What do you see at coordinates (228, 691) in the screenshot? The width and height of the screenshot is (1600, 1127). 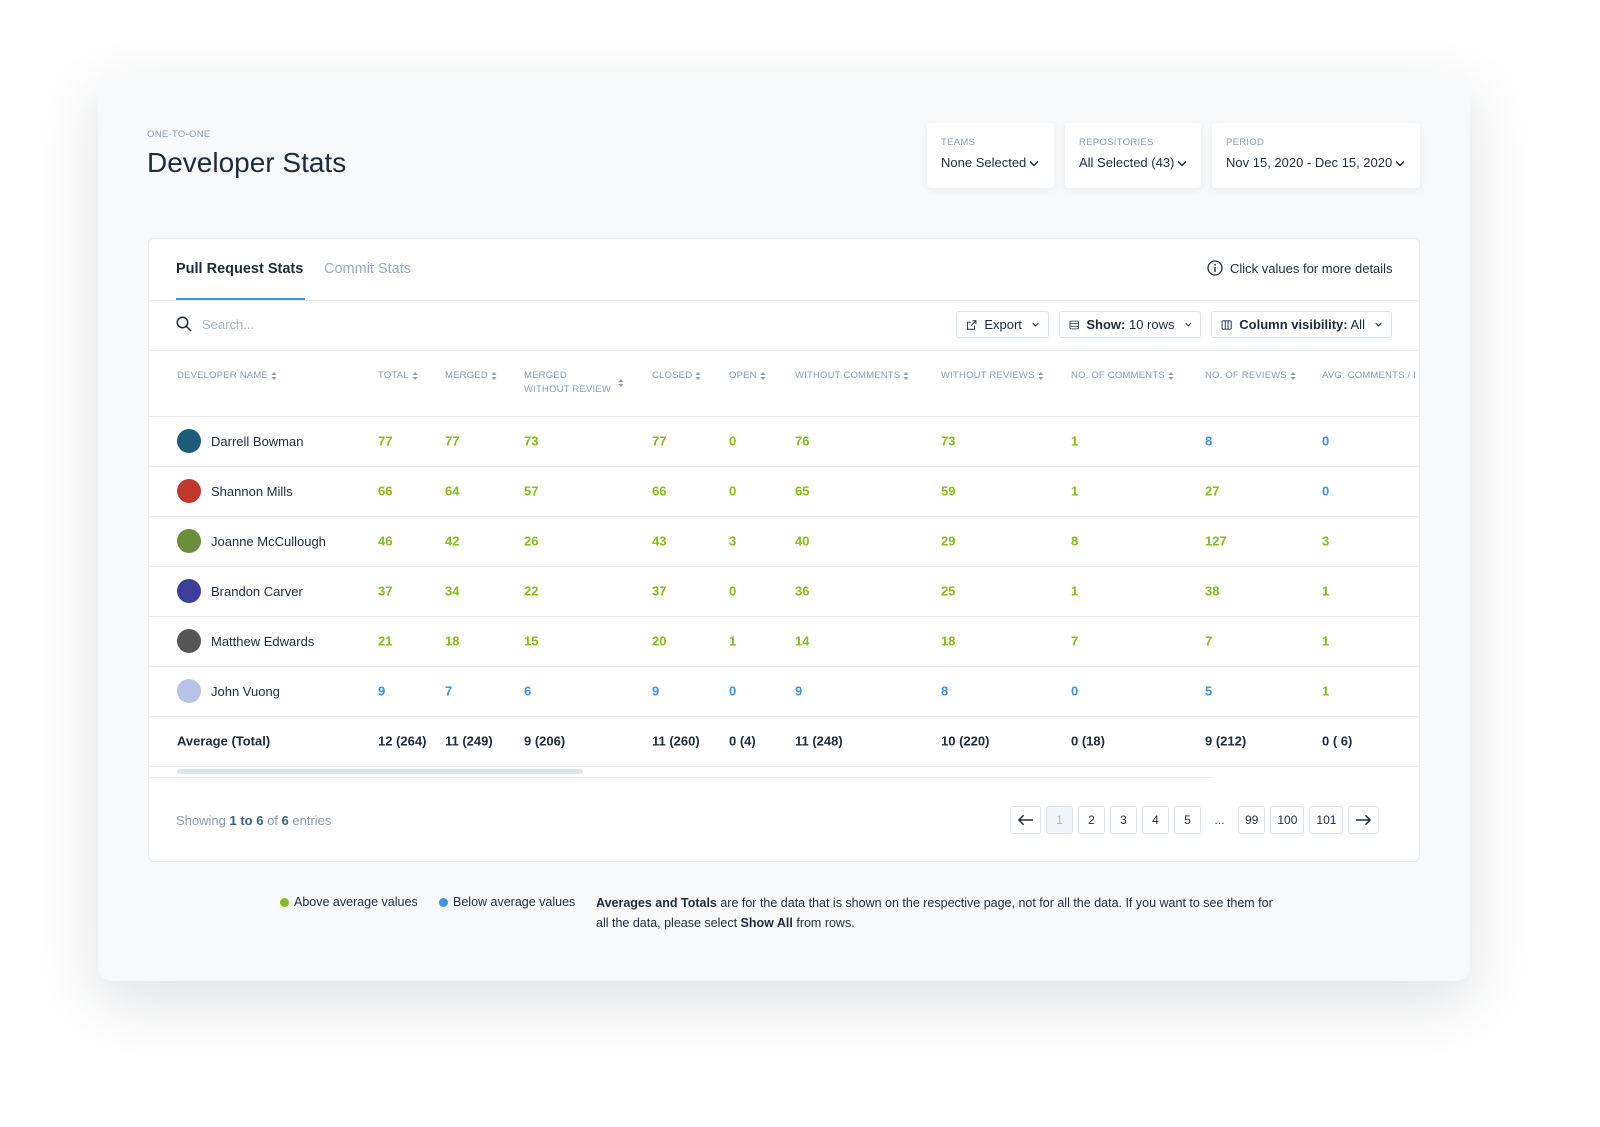 I see `developer: John Vuong` at bounding box center [228, 691].